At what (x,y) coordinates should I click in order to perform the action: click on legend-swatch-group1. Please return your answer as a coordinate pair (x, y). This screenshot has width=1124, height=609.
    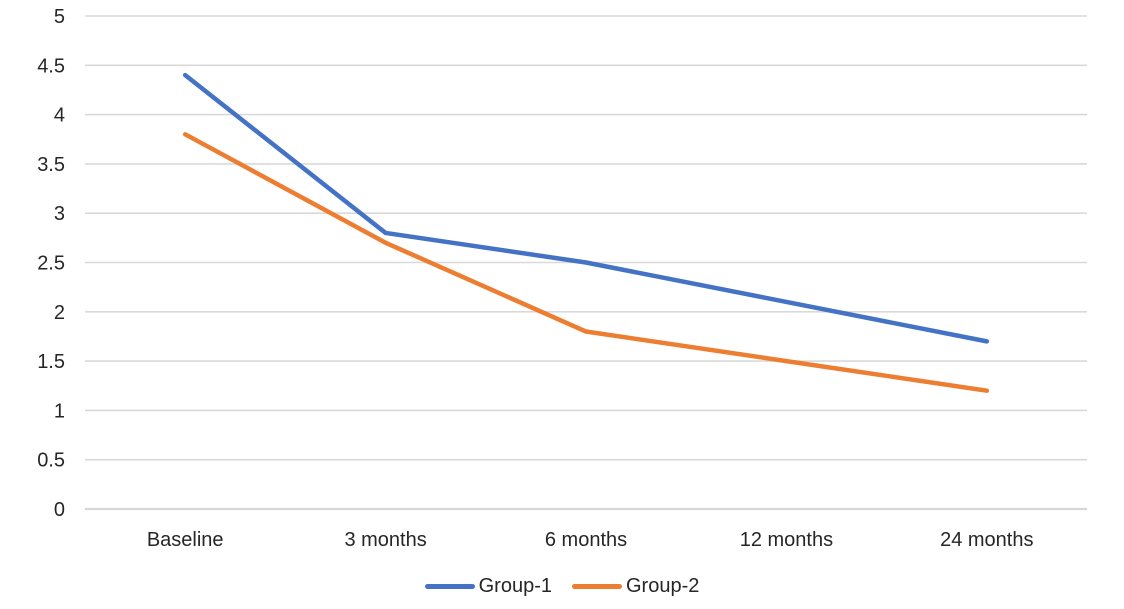
    Looking at the image, I should click on (449, 586).